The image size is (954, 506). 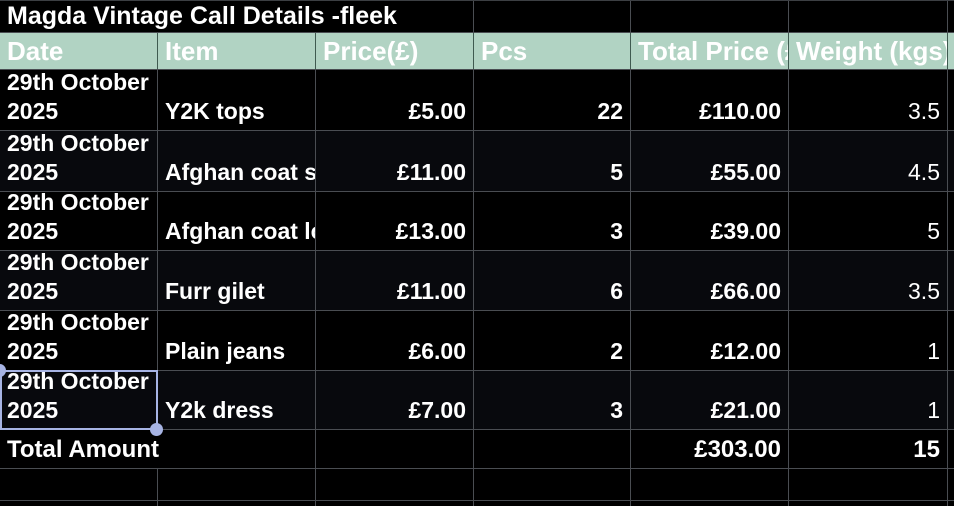 I want to click on cell-item: Y2K tops, so click(x=236, y=100).